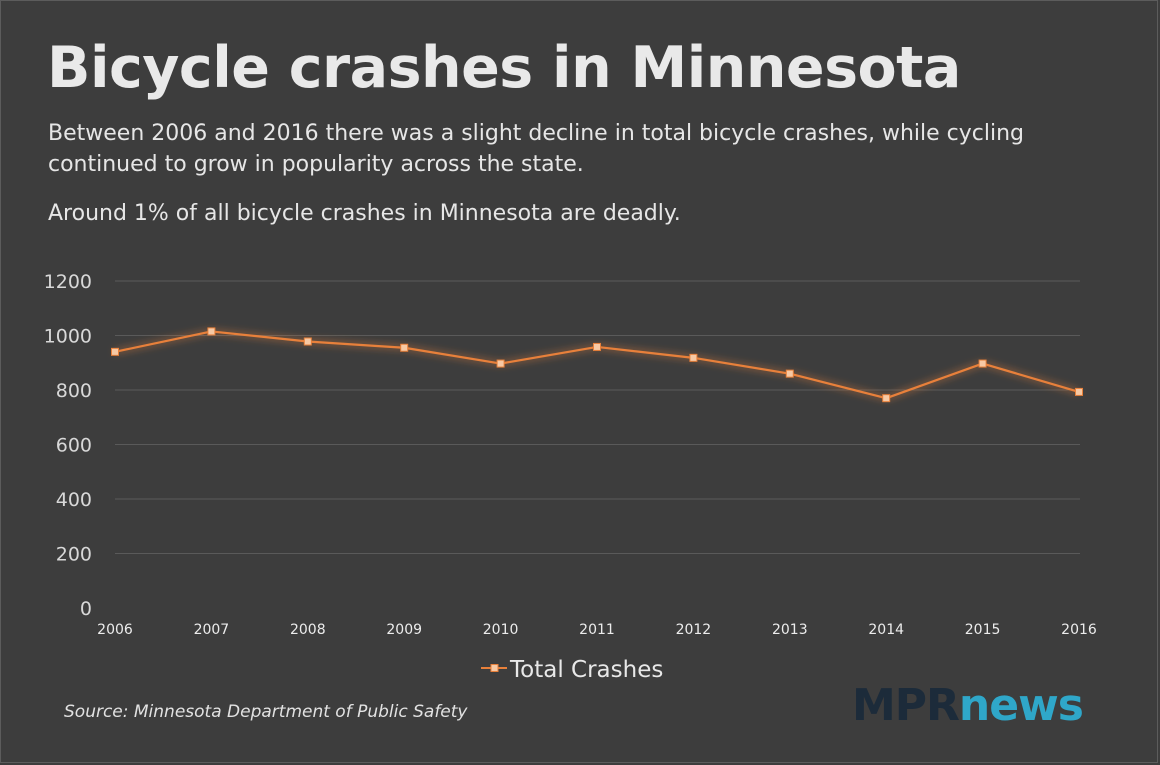 Image resolution: width=1160 pixels, height=765 pixels. What do you see at coordinates (68, 282) in the screenshot?
I see `y-tick-label: 1200` at bounding box center [68, 282].